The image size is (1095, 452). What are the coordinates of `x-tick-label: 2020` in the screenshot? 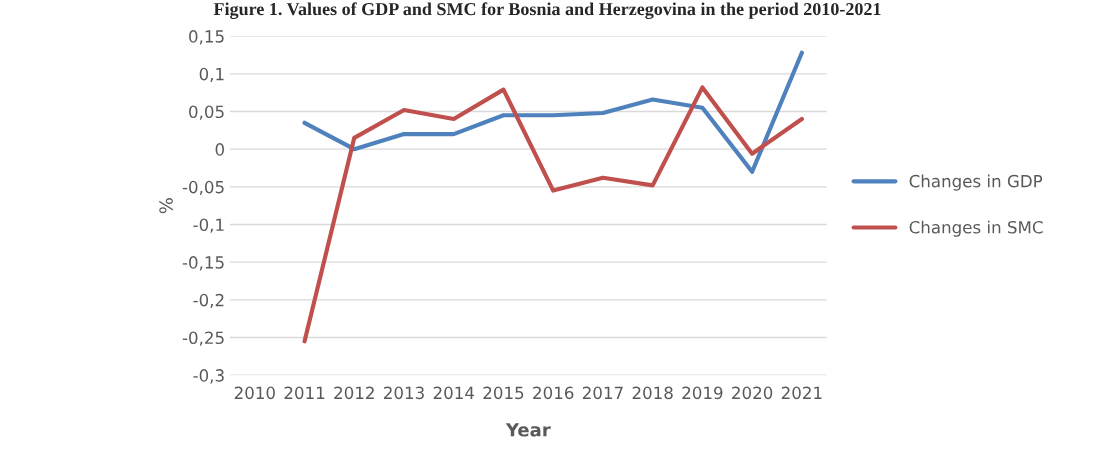 It's located at (752, 393).